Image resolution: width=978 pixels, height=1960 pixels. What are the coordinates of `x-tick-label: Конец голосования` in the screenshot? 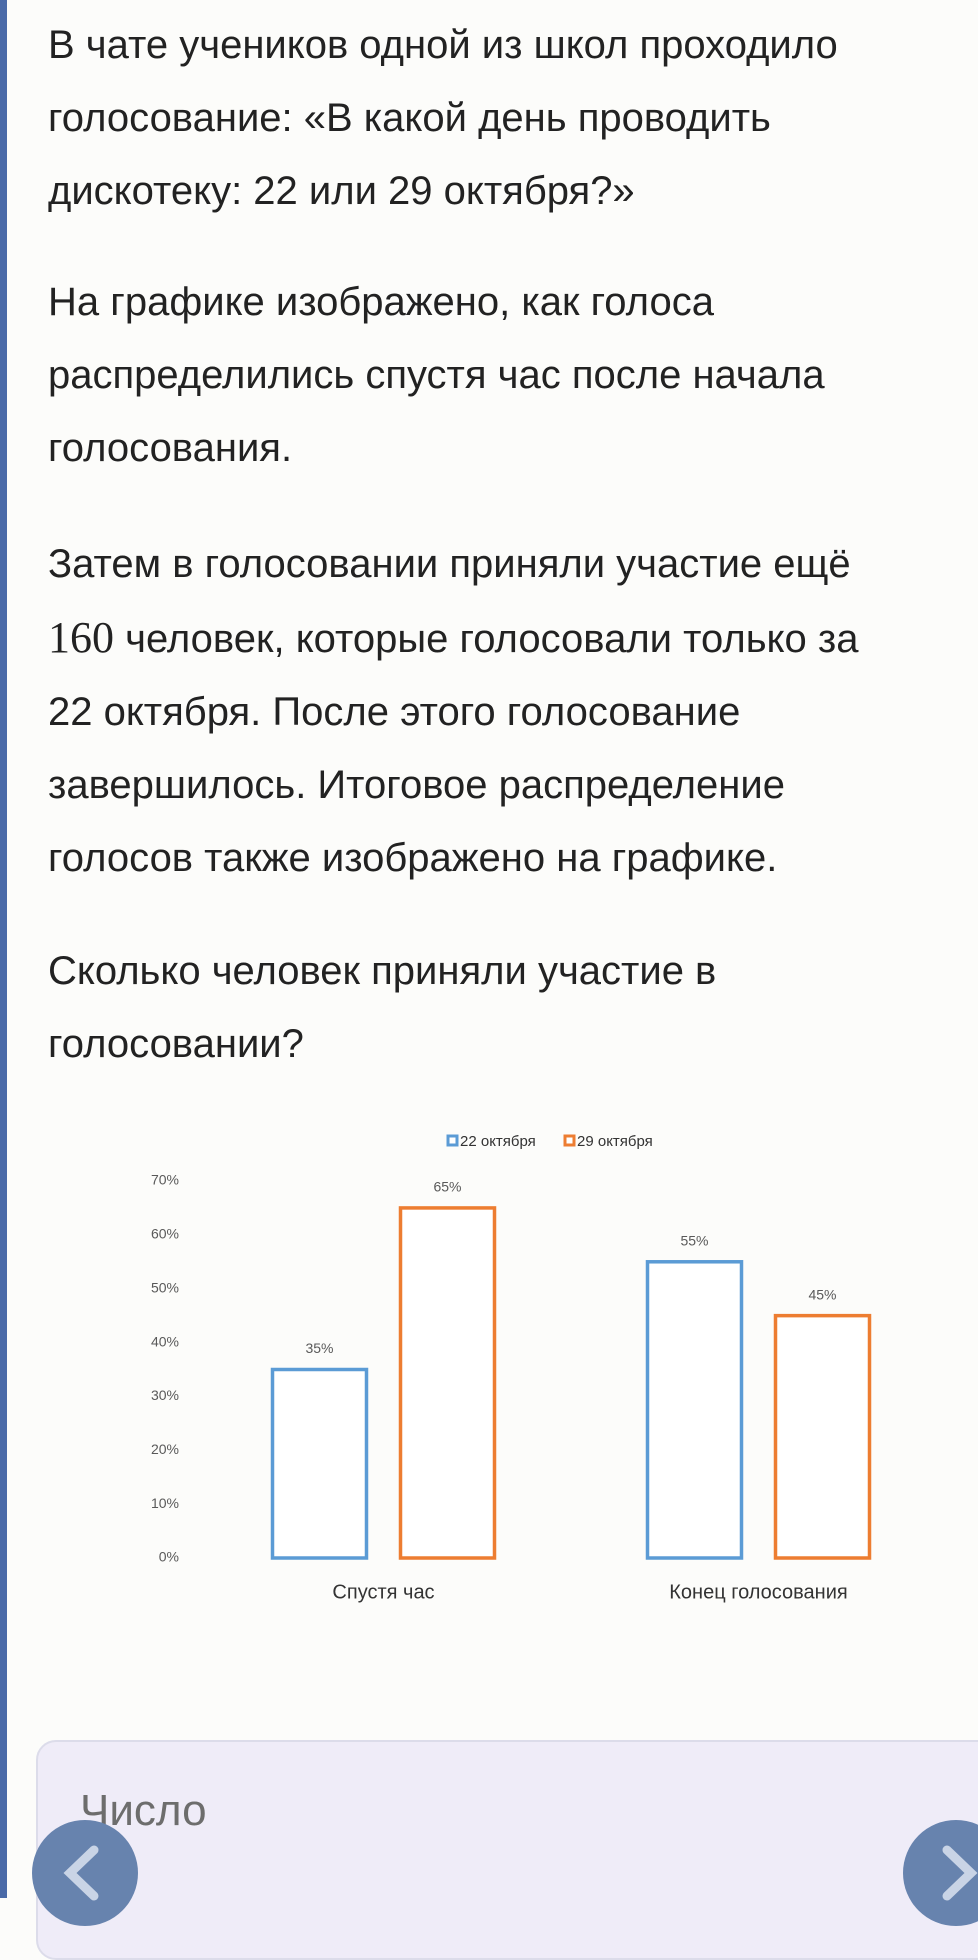 It's located at (758, 1592).